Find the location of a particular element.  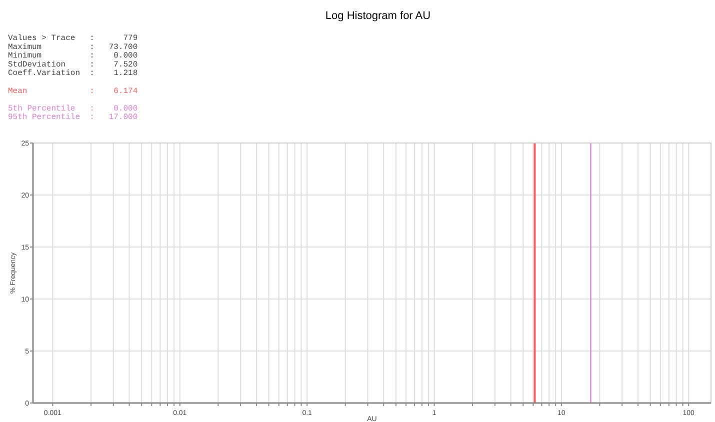

text: Values > Trace : 779 is located at coordinates (73, 38).